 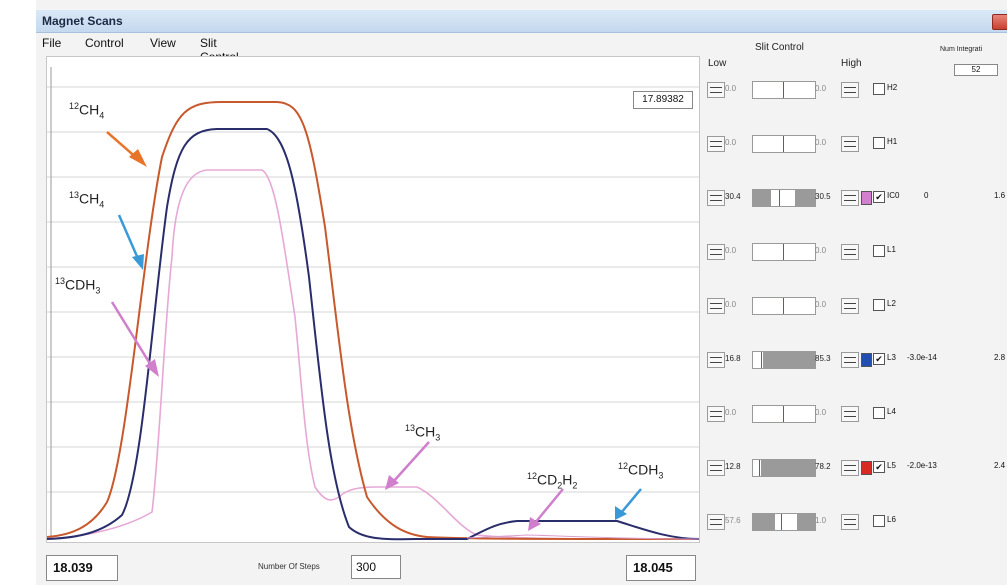 I want to click on num-integration-input: 52, so click(x=976, y=70).